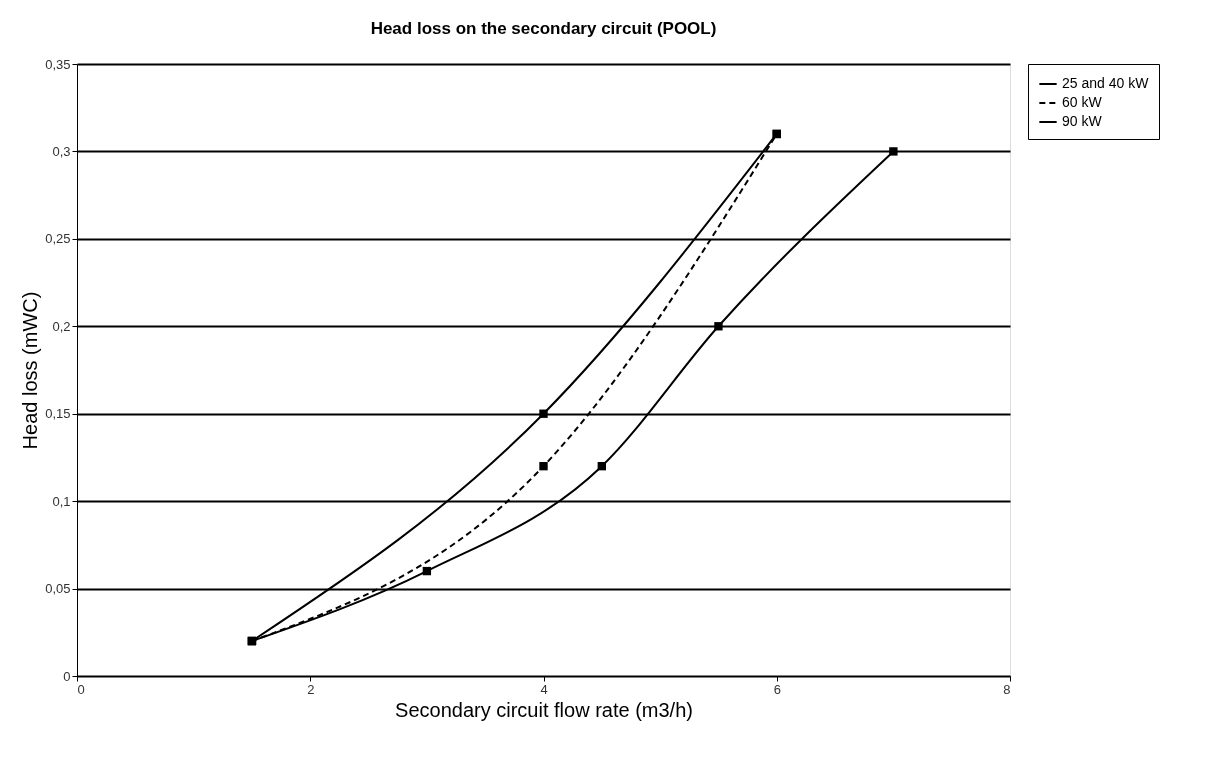 Image resolution: width=1228 pixels, height=782 pixels. I want to click on x-tick-label: 4, so click(544, 689).